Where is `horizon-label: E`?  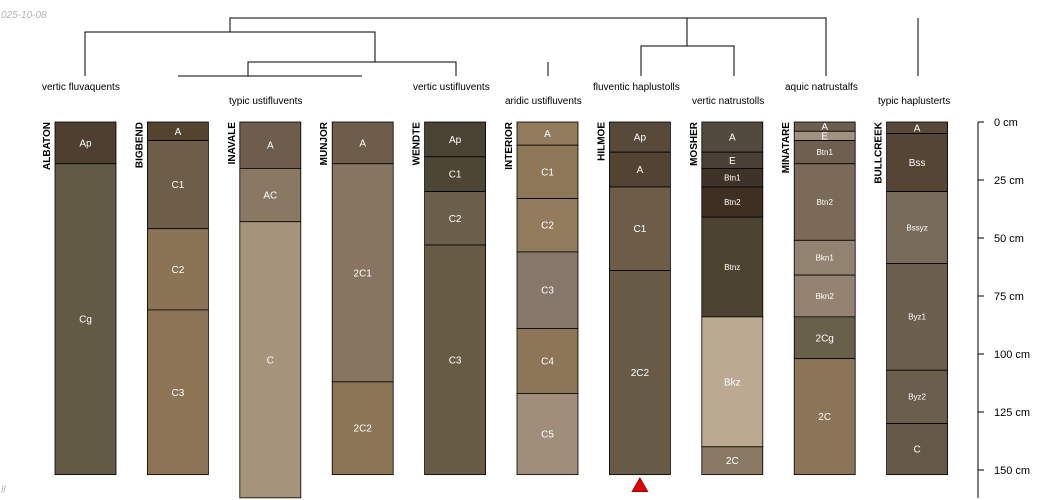 horizon-label: E is located at coordinates (732, 161).